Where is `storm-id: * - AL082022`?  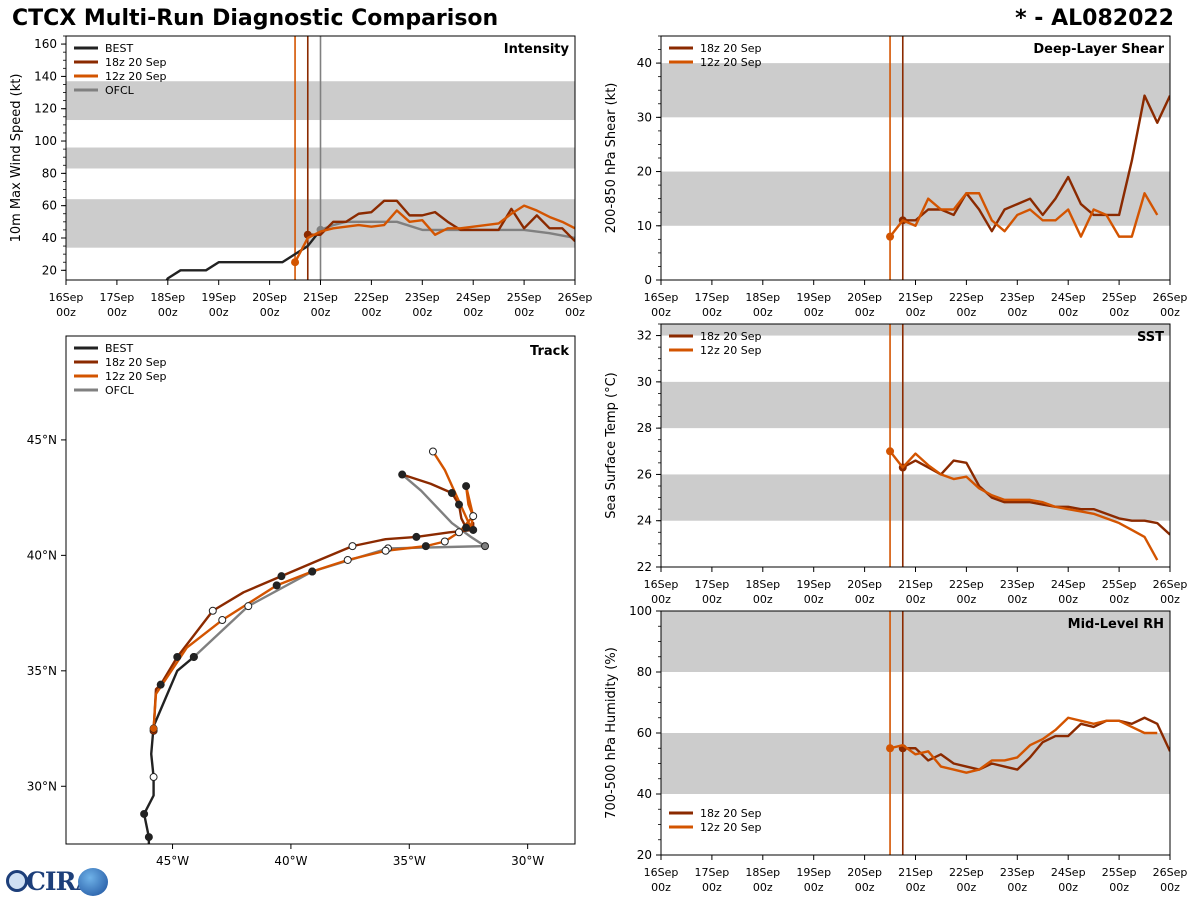
storm-id: * - AL082022 is located at coordinates (1094, 18).